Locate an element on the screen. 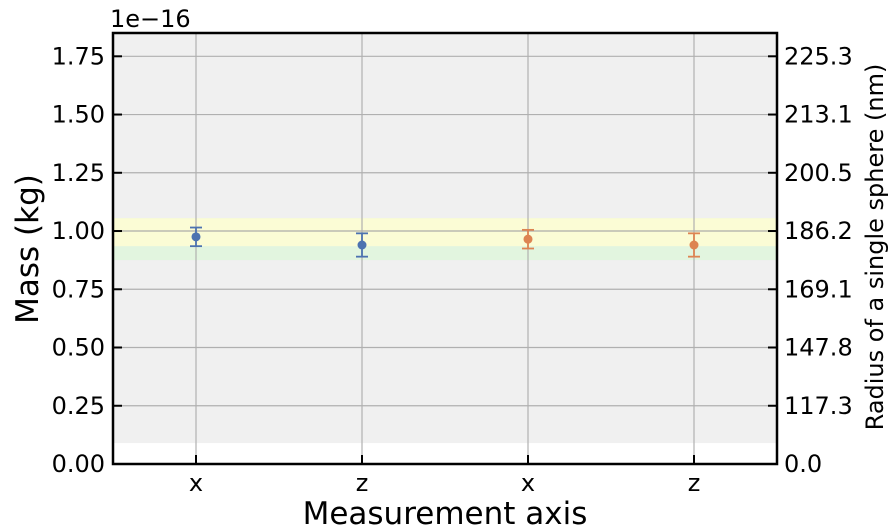 The image size is (888, 531). y2-tick-label: 186.2 is located at coordinates (818, 231).